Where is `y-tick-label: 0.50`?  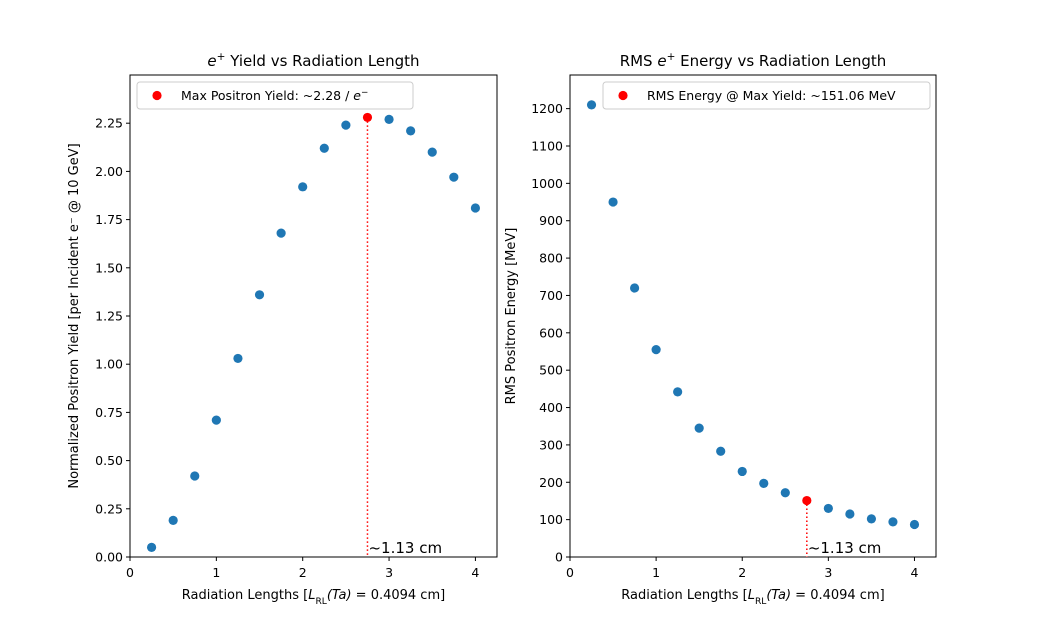 y-tick-label: 0.50 is located at coordinates (109, 460).